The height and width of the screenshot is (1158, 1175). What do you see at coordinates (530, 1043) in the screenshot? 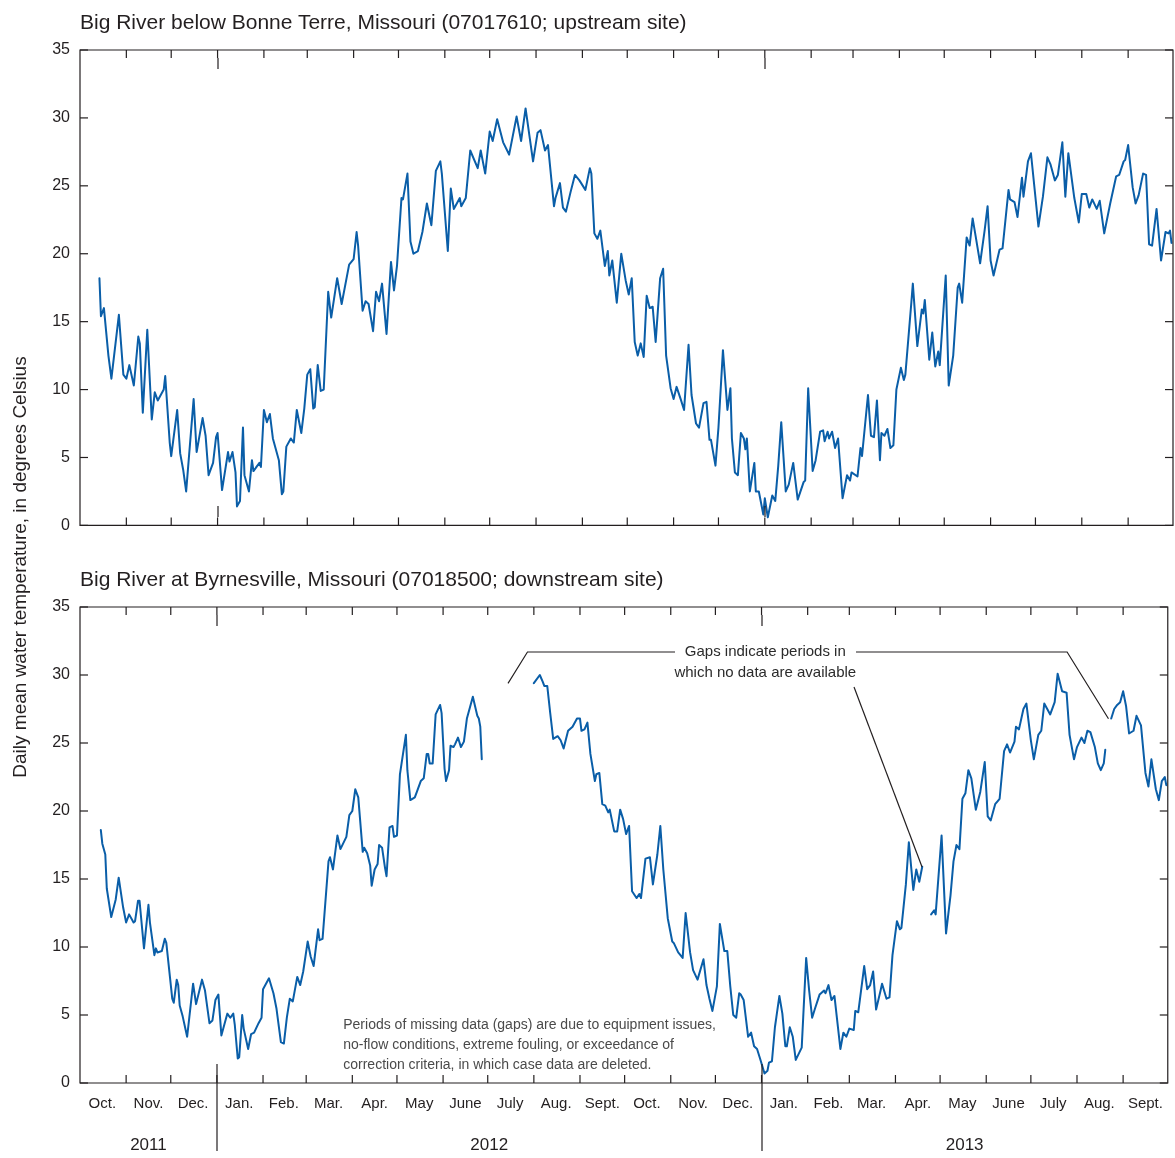
I see `annotation: Periods of missing data (gaps) are due to equipment issues, no-flow conditions, extreme fouling, or exceedance of correction criteria, in which case data are deleted.` at bounding box center [530, 1043].